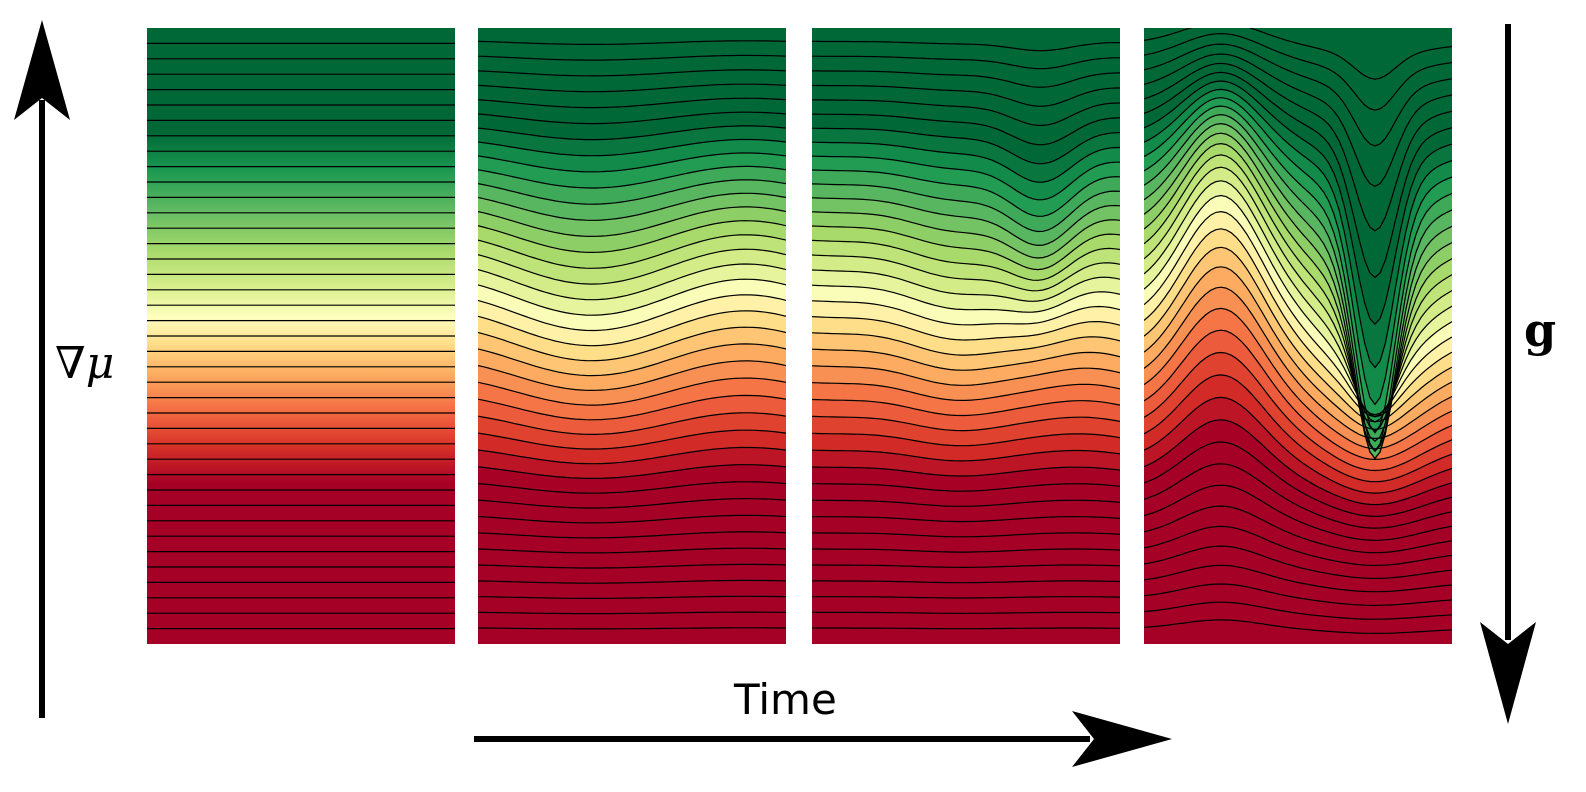  Describe the element at coordinates (823, 739) in the screenshot. I see `time-arrow` at that location.